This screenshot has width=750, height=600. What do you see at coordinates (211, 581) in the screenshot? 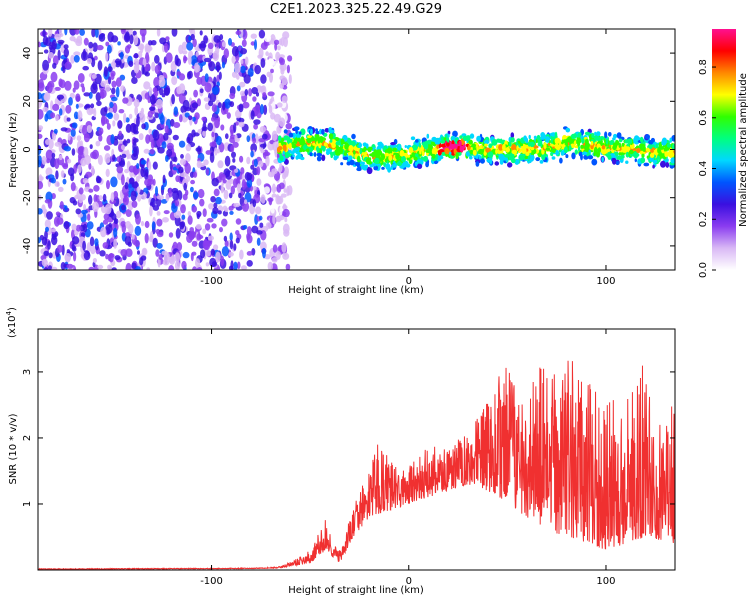
I see `x-tick-label: -100` at bounding box center [211, 581].